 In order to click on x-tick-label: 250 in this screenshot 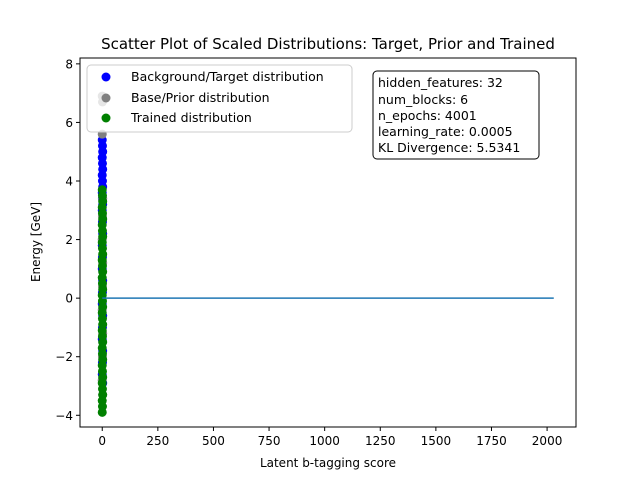, I will do `click(157, 441)`.